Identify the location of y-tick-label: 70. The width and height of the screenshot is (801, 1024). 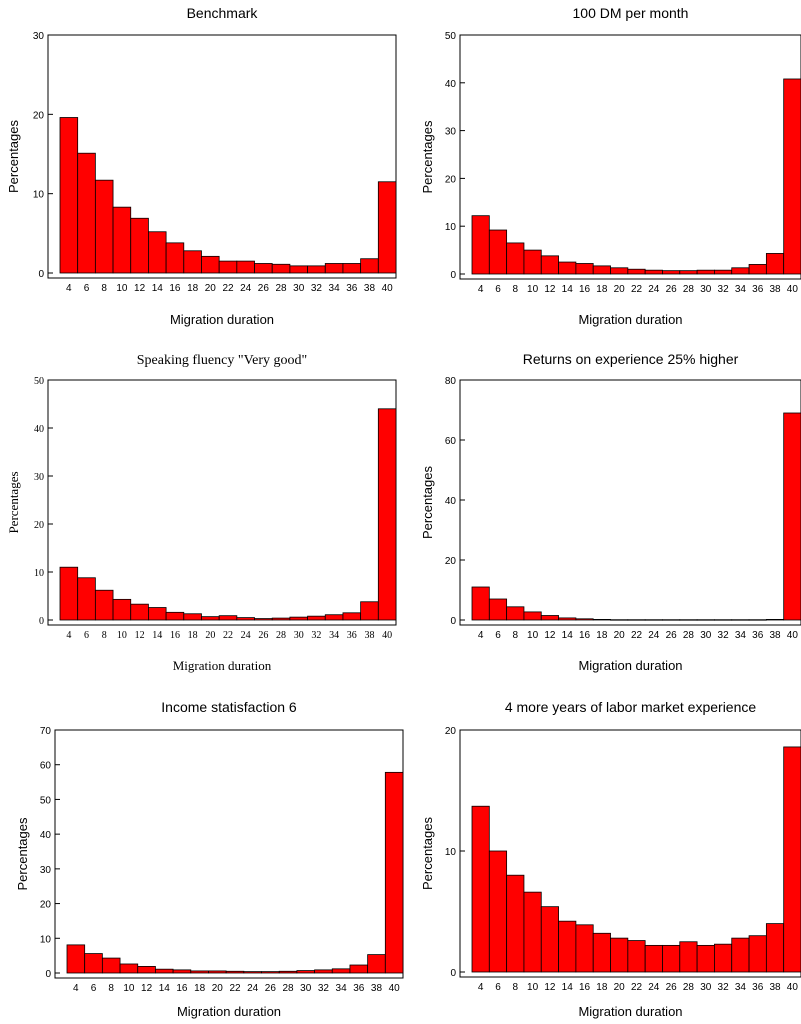
(46, 731).